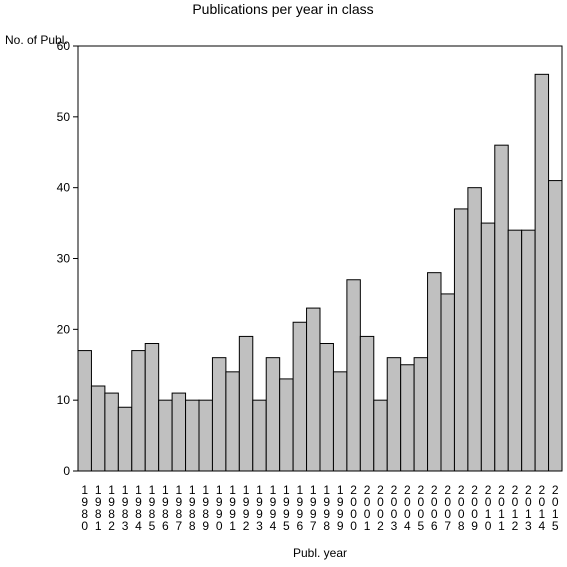 The width and height of the screenshot is (567, 567). I want to click on bar-1991, so click(232, 421).